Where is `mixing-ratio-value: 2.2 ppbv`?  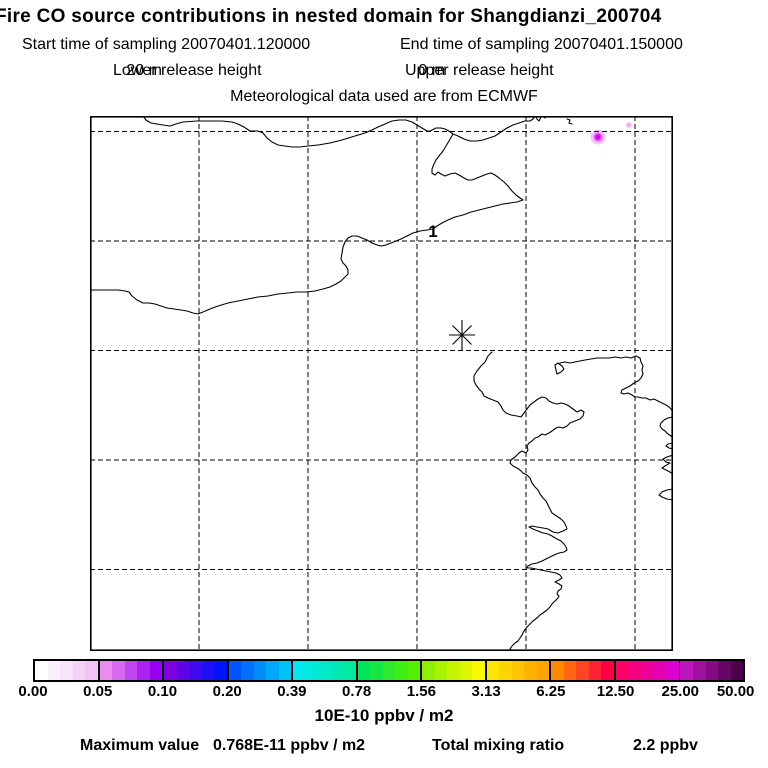
mixing-ratio-value: 2.2 ppbv is located at coordinates (665, 745).